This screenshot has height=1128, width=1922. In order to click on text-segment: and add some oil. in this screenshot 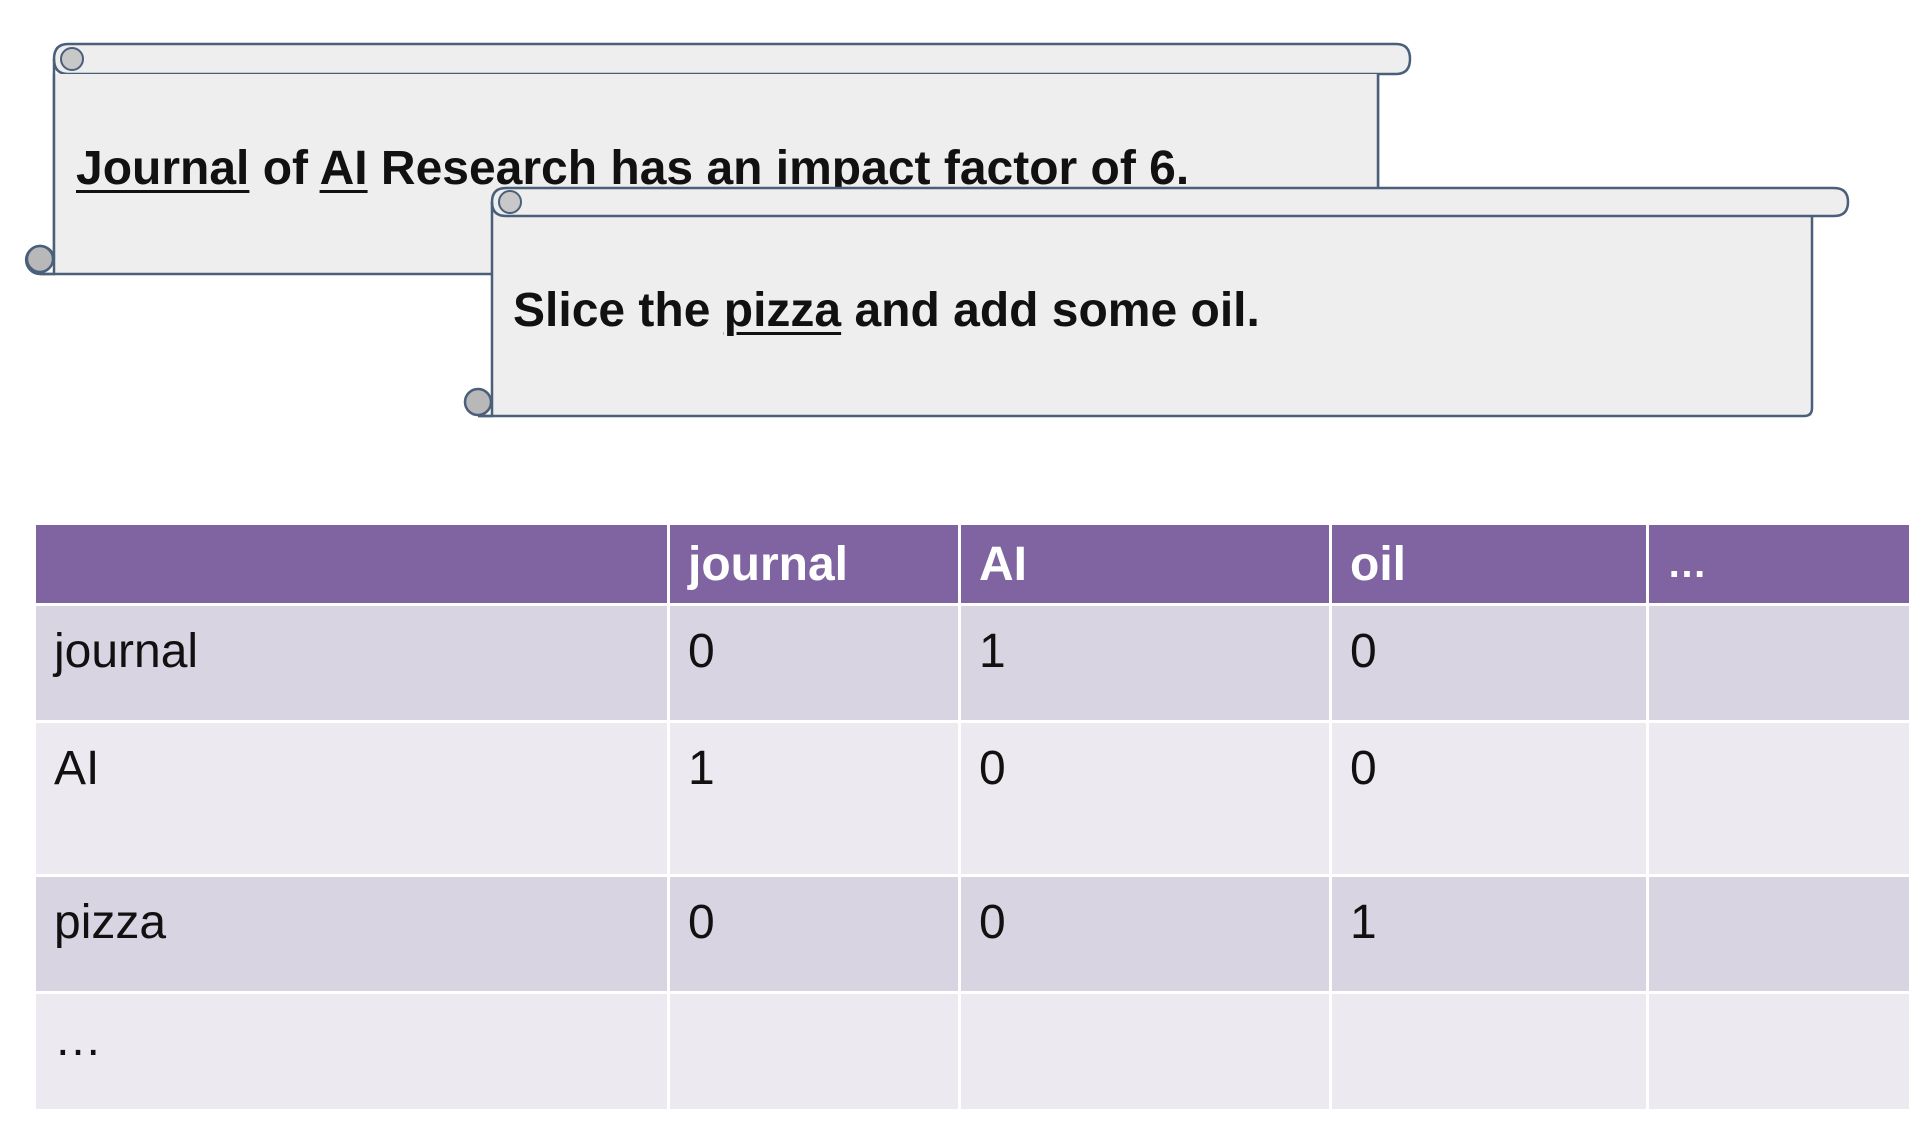, I will do `click(1050, 310)`.